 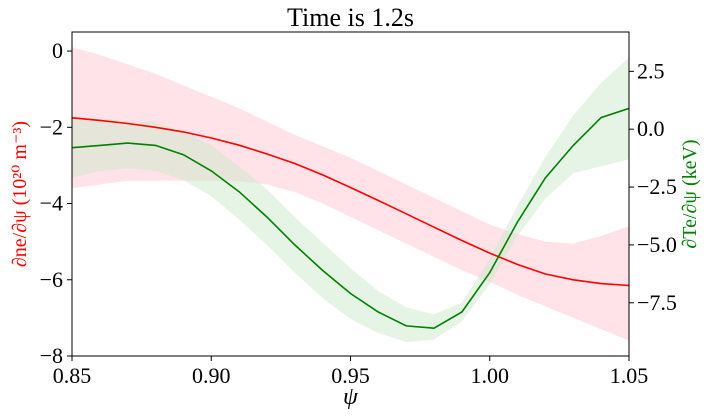 What do you see at coordinates (72, 375) in the screenshot?
I see `x-tick-label: 0.85` at bounding box center [72, 375].